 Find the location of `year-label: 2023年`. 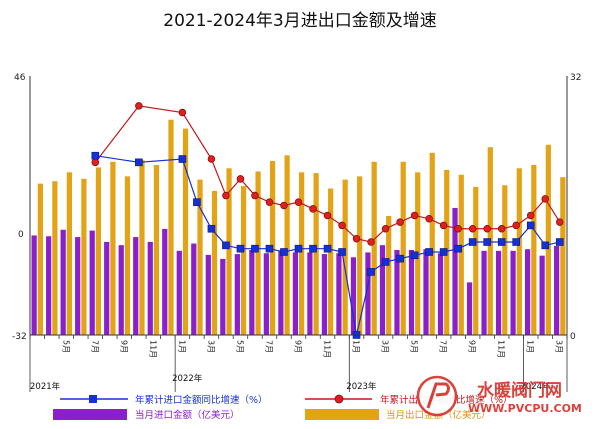

year-label: 2023年 is located at coordinates (361, 386).